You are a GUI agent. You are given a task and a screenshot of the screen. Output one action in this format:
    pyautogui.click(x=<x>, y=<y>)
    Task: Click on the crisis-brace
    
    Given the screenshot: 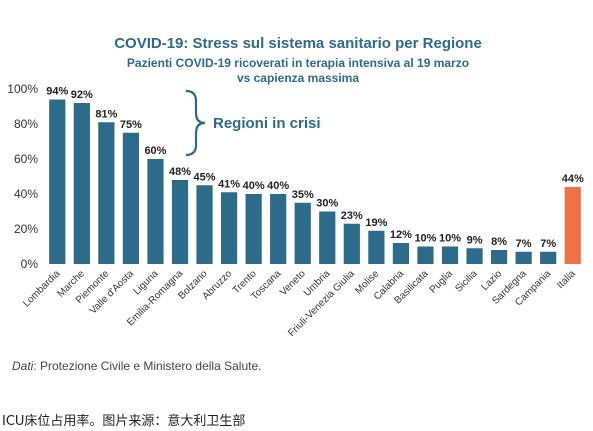 What is the action you would take?
    pyautogui.click(x=195, y=123)
    